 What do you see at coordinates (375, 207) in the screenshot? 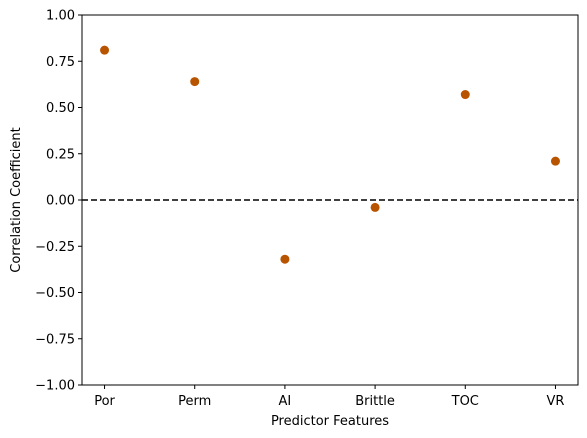
I see `data-point-brittle` at bounding box center [375, 207].